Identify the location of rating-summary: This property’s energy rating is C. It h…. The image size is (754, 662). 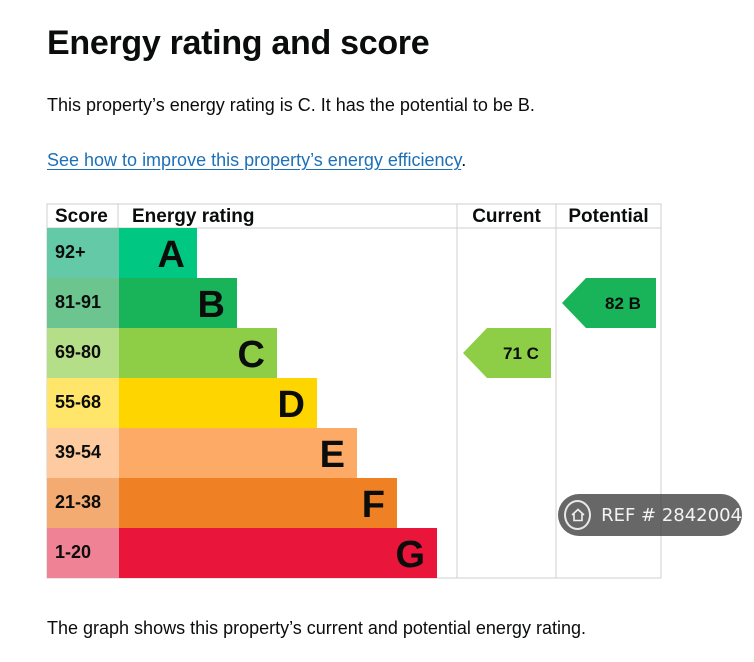
(291, 105).